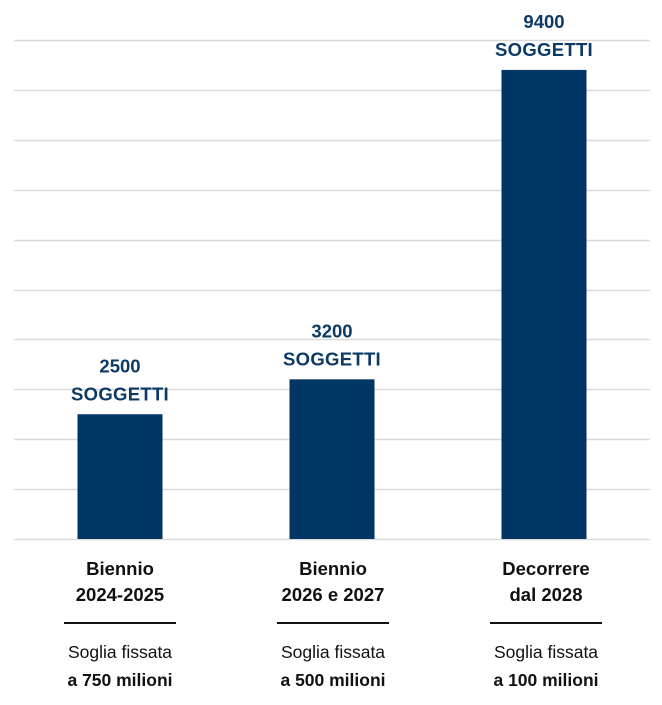 This screenshot has height=705, width=662. What do you see at coordinates (333, 680) in the screenshot?
I see `threshold-value: a 500 milioni` at bounding box center [333, 680].